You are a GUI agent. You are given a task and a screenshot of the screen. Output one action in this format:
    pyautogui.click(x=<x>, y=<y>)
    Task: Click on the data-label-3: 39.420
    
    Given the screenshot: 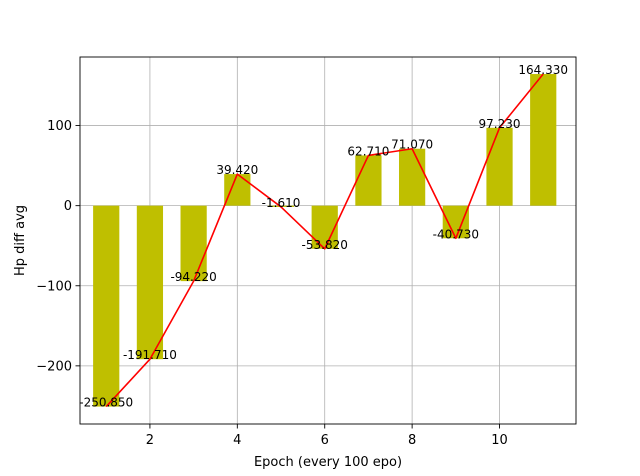 What is the action you would take?
    pyautogui.click(x=237, y=170)
    